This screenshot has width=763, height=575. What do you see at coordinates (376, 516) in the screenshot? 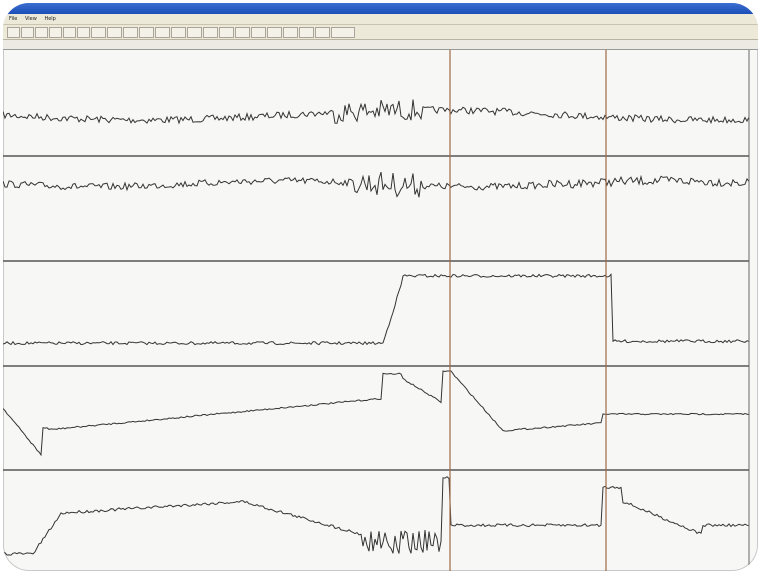
I see `channel-5-trace` at bounding box center [376, 516].